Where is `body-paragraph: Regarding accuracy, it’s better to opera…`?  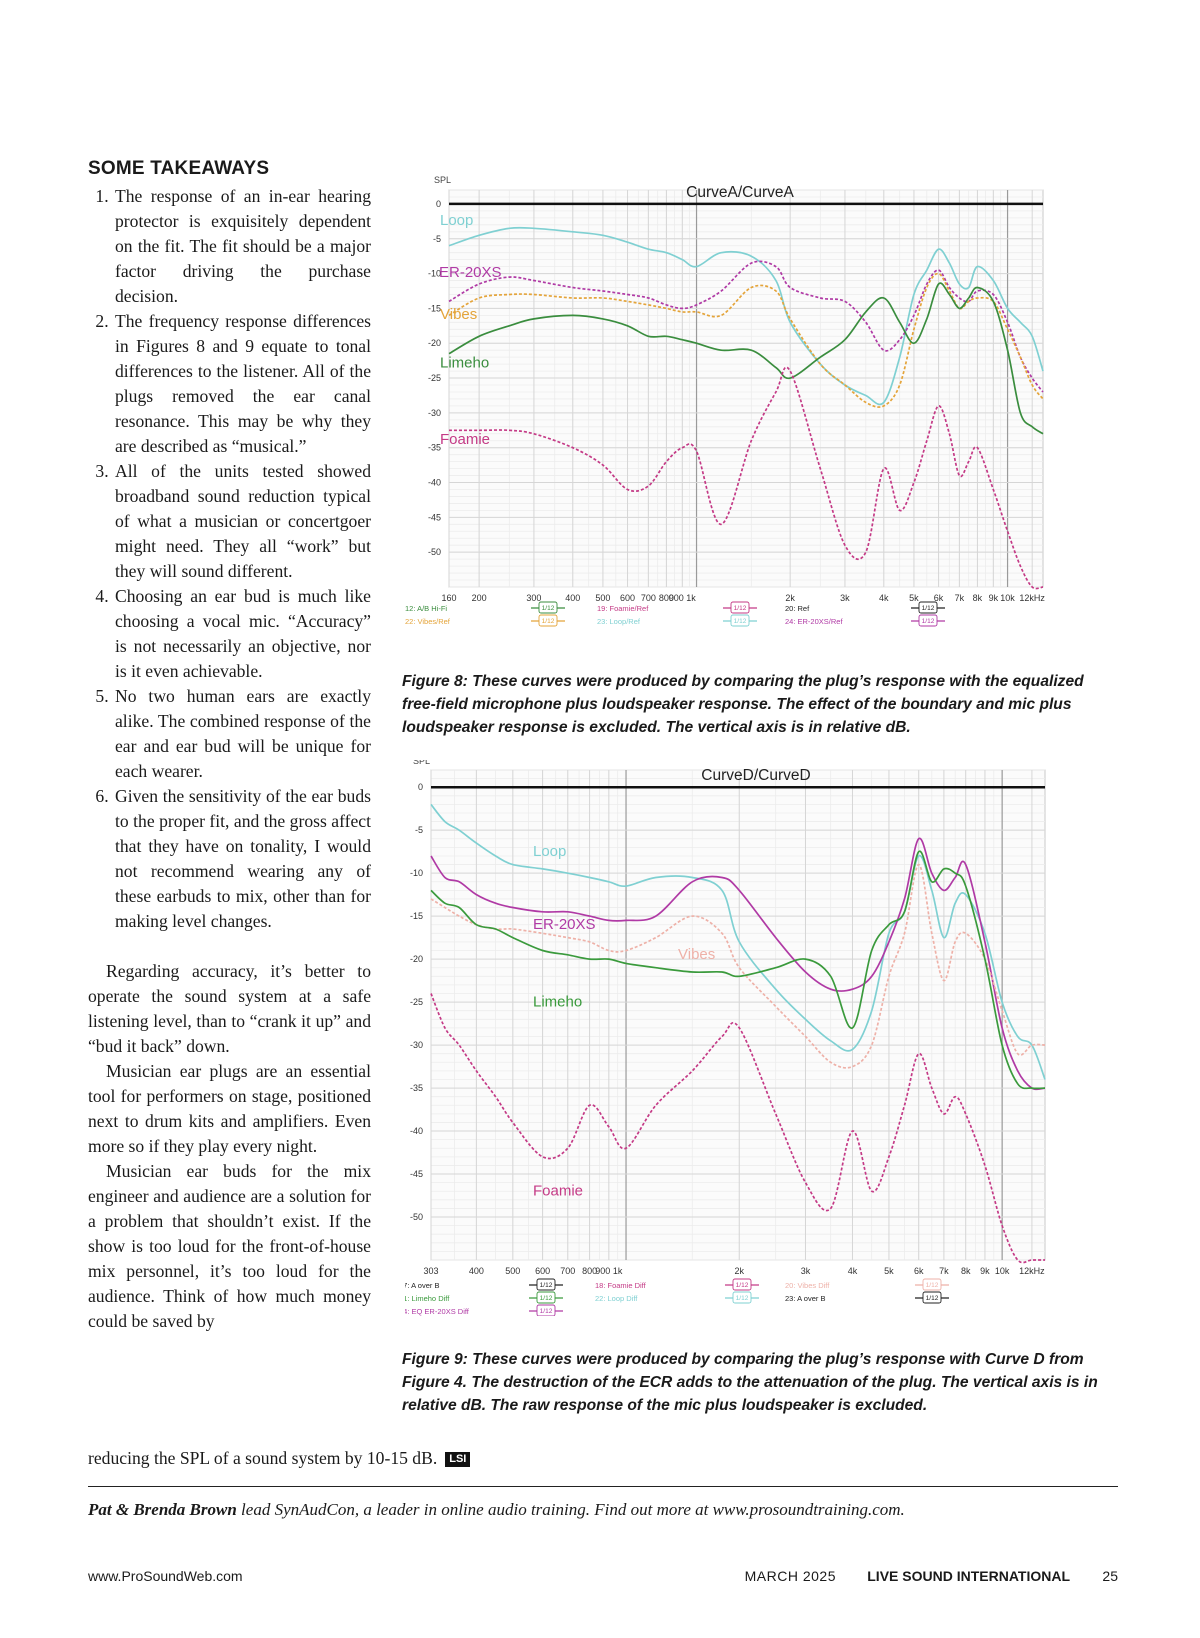 body-paragraph: Regarding accuracy, it’s better to opera… is located at coordinates (229, 1008).